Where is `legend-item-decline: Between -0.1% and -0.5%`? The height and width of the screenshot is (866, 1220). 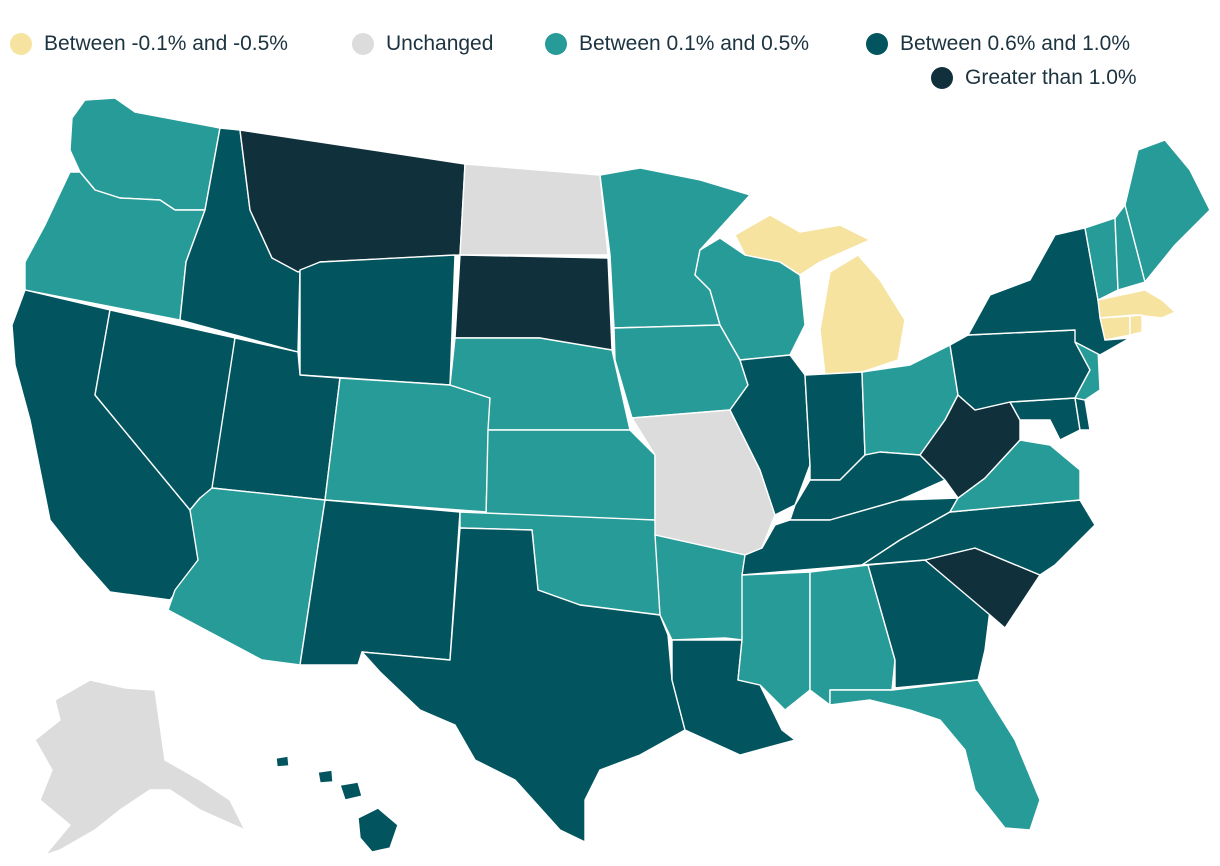
legend-item-decline: Between -0.1% and -0.5% is located at coordinates (149, 44).